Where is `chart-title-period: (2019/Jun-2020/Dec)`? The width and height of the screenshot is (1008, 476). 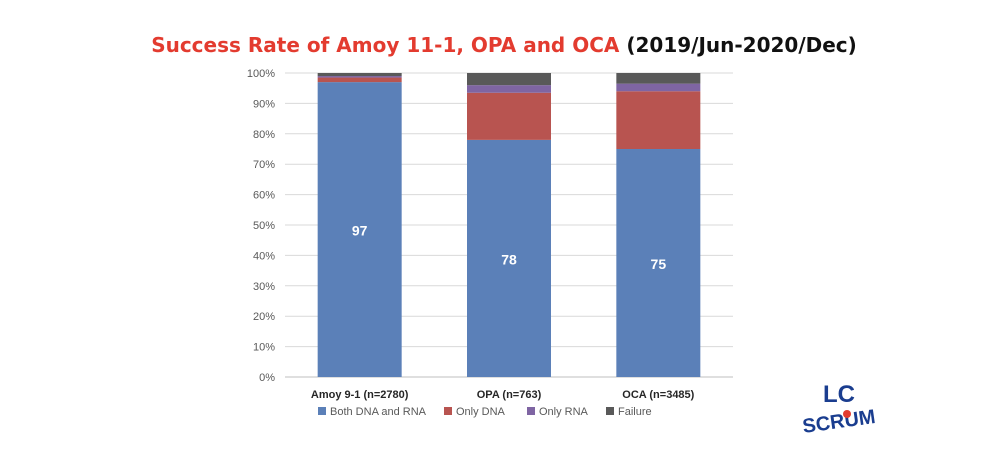
chart-title-period: (2019/Jun-2020/Dec) is located at coordinates (741, 45).